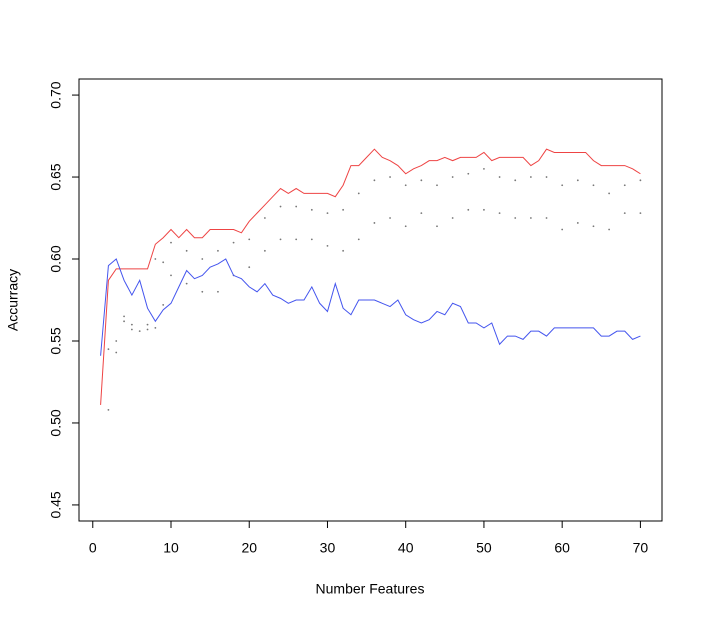 The image size is (702, 620). Describe the element at coordinates (13, 300) in the screenshot. I see `y-axis-label: Accurracy` at that location.